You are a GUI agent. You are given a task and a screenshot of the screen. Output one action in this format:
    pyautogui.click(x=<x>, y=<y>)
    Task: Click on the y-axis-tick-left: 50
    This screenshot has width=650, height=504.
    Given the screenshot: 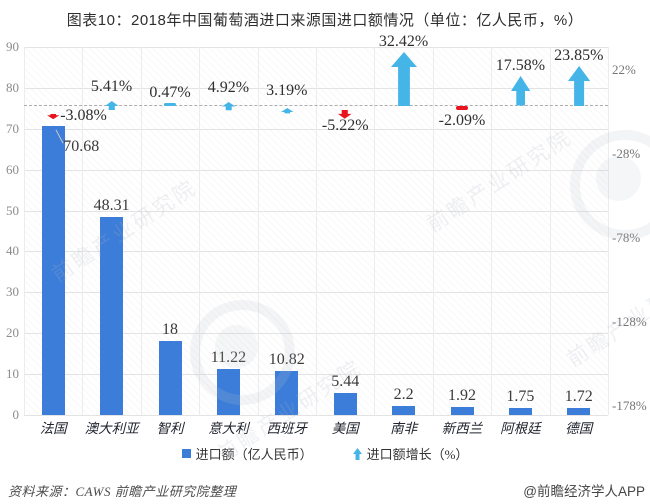 What is the action you would take?
    pyautogui.click(x=12, y=210)
    